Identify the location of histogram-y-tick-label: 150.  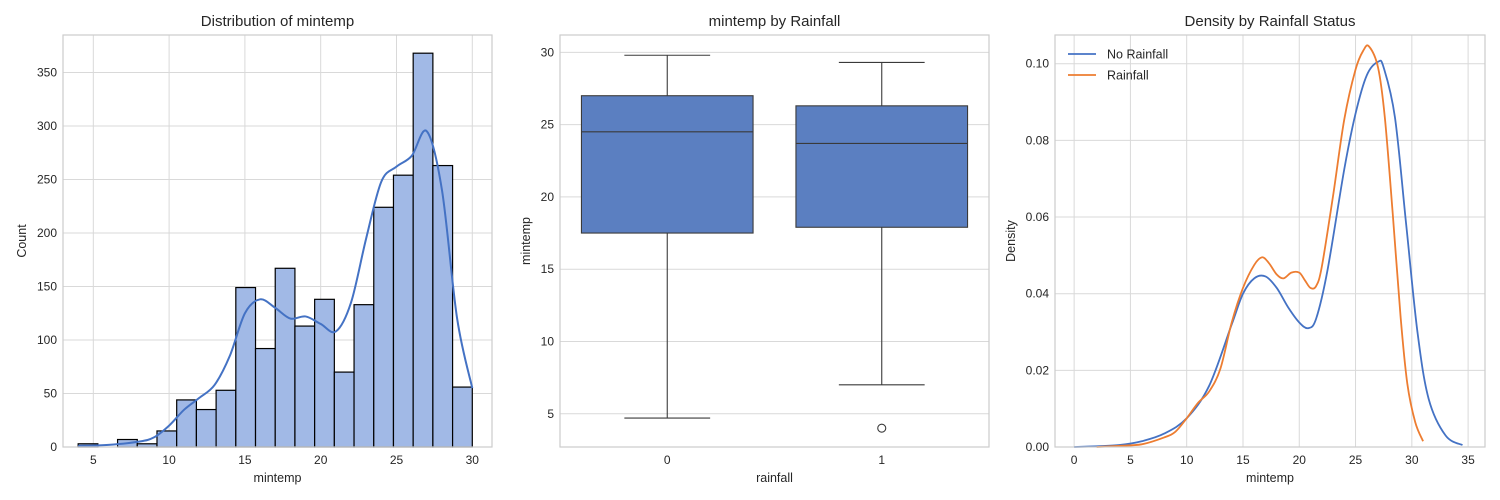
(47, 286).